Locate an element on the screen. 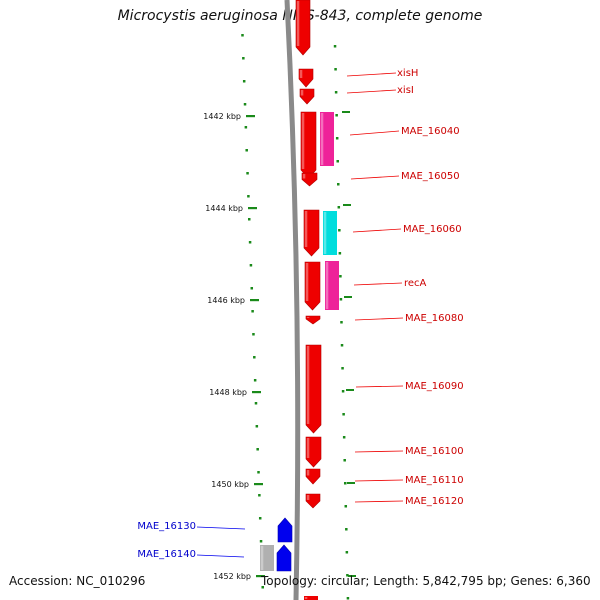 This screenshot has height=600, width=600. reverse-gene-labels: MAE_16130 MAE_16140 is located at coordinates (191, 540).